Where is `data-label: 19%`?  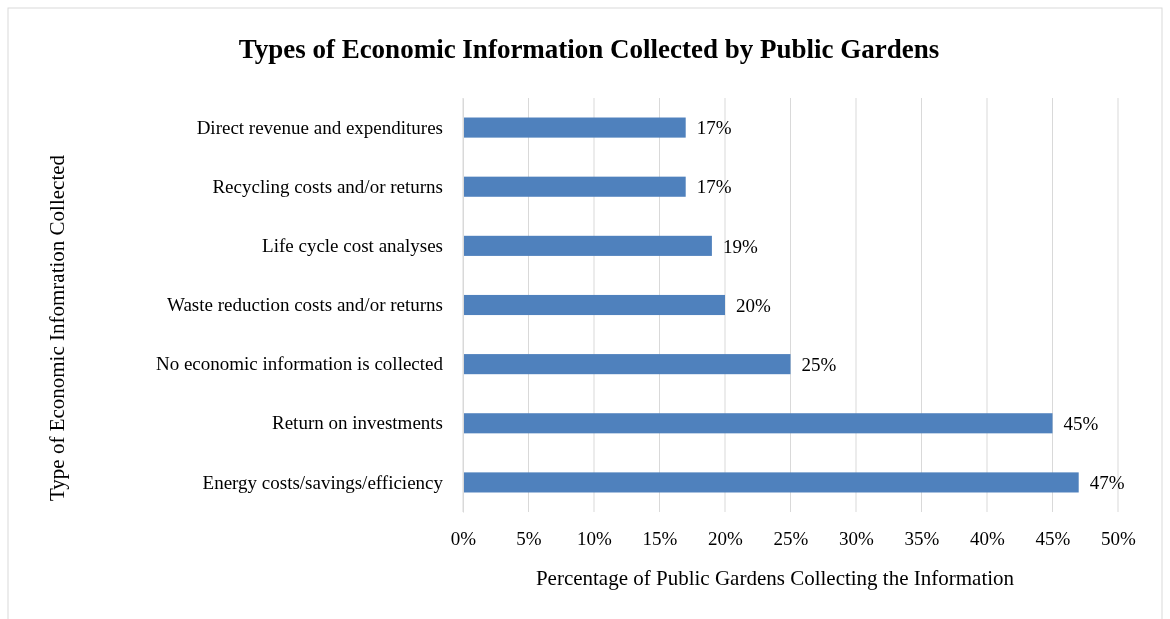 data-label: 19% is located at coordinates (740, 246).